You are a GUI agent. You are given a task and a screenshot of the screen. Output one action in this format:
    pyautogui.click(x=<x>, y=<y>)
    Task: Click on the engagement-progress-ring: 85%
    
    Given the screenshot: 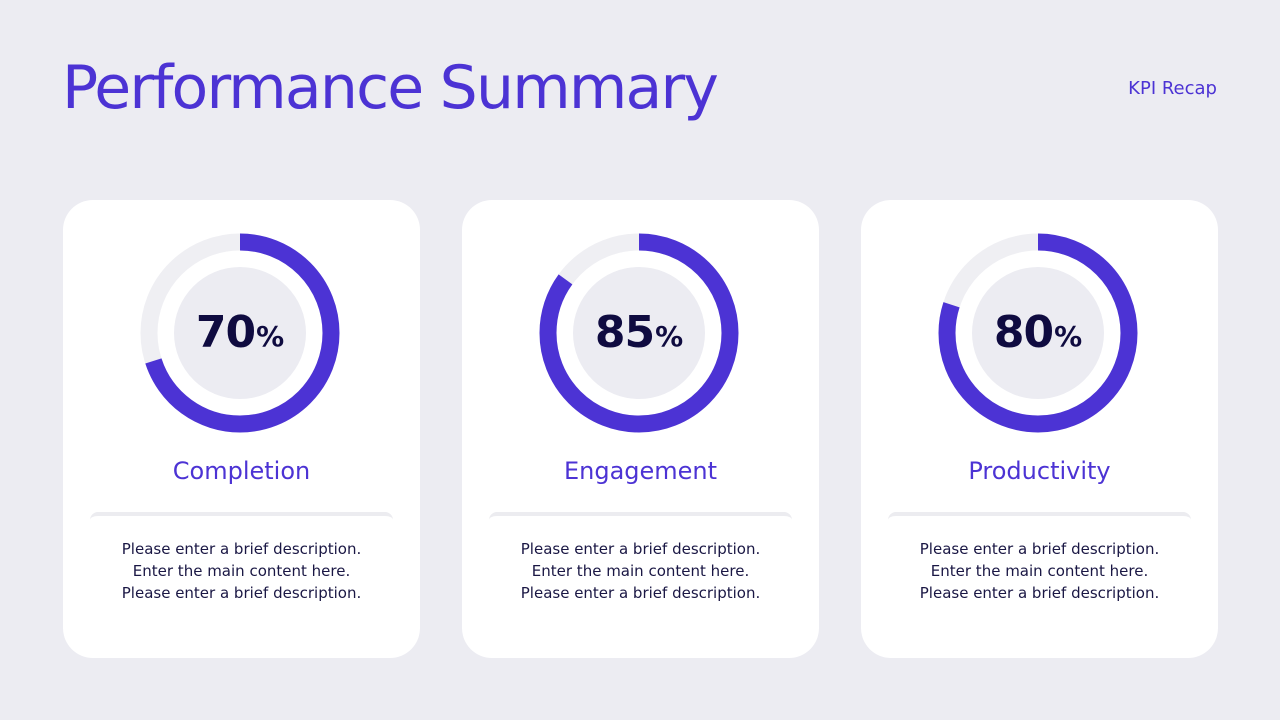 What is the action you would take?
    pyautogui.click(x=639, y=333)
    